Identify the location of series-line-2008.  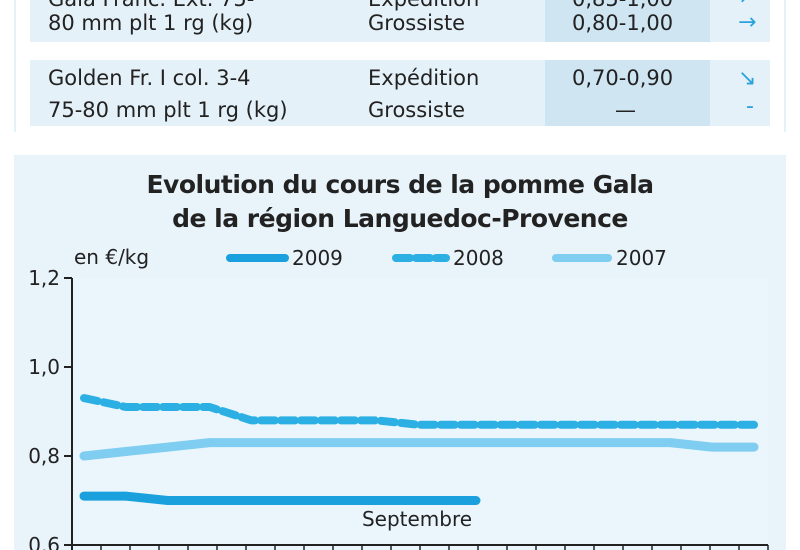
(419, 411).